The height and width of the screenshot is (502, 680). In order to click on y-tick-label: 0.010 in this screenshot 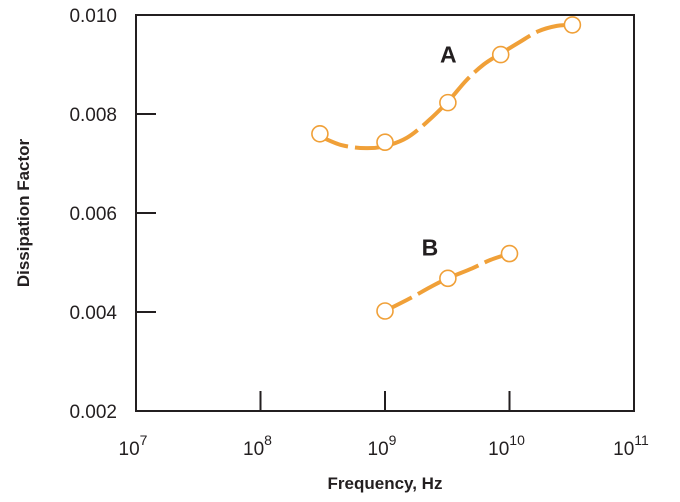, I will do `click(93, 16)`.